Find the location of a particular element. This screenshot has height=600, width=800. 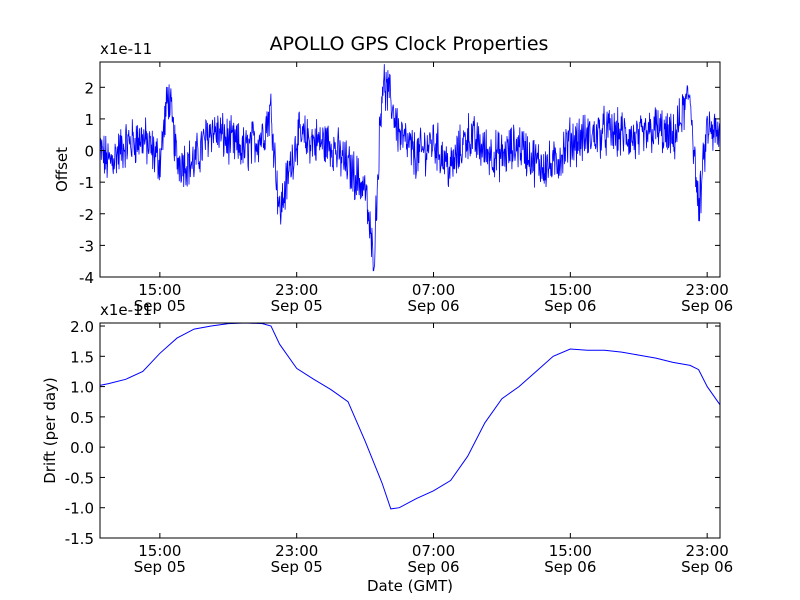

chart-title: APOLLO GPS Clock Properties is located at coordinates (409, 44).